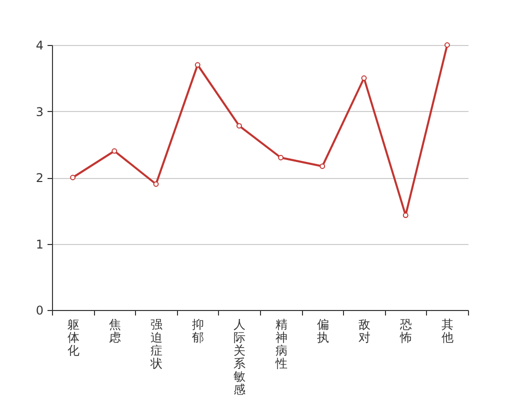  What do you see at coordinates (198, 331) in the screenshot?
I see `x-tick-label: 抑郁` at bounding box center [198, 331].